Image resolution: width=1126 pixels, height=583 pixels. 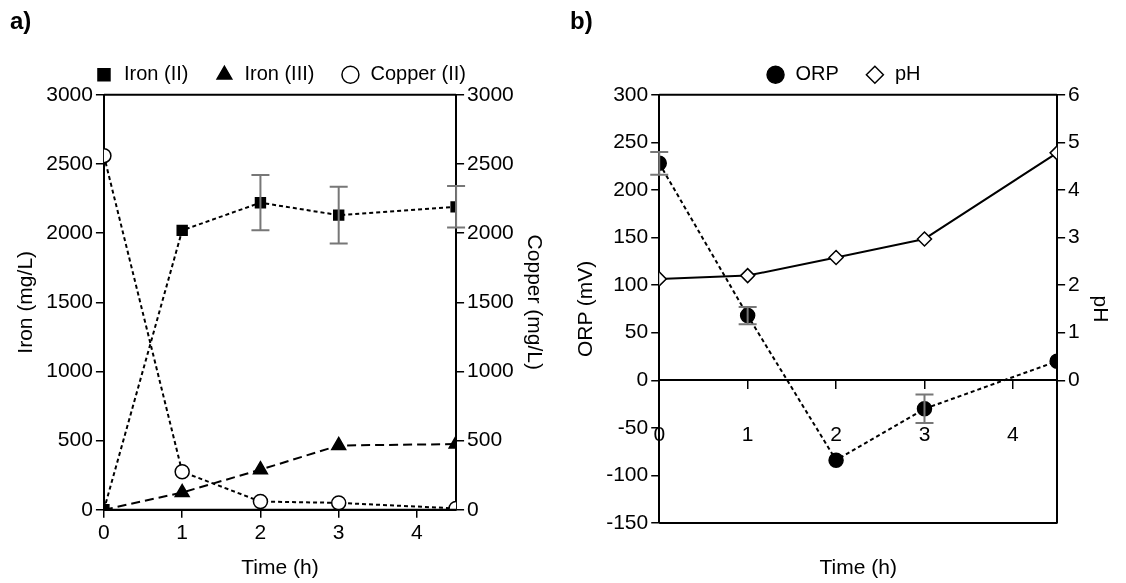 What do you see at coordinates (633, 426) in the screenshot?
I see `y-tick-label: -50` at bounding box center [633, 426].